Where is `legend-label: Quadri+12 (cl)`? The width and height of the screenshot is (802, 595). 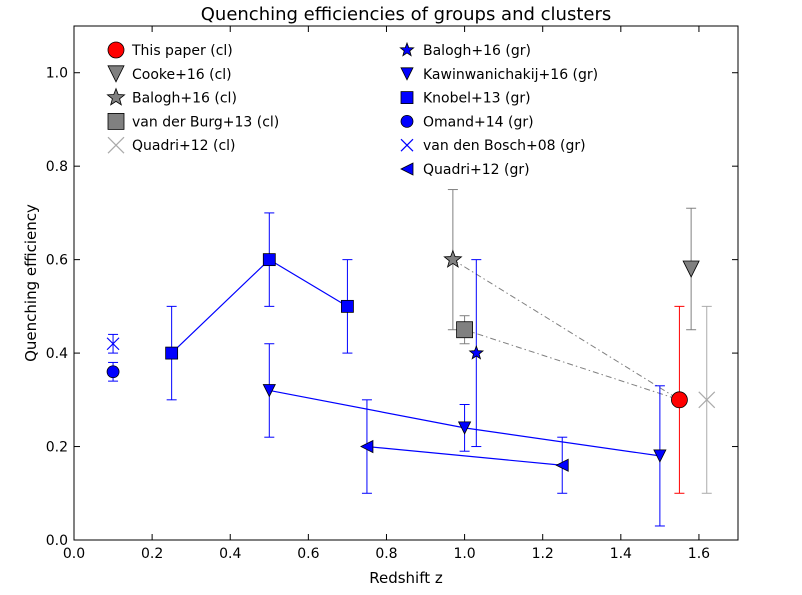 legend-label: Quadri+12 (cl) is located at coordinates (184, 146).